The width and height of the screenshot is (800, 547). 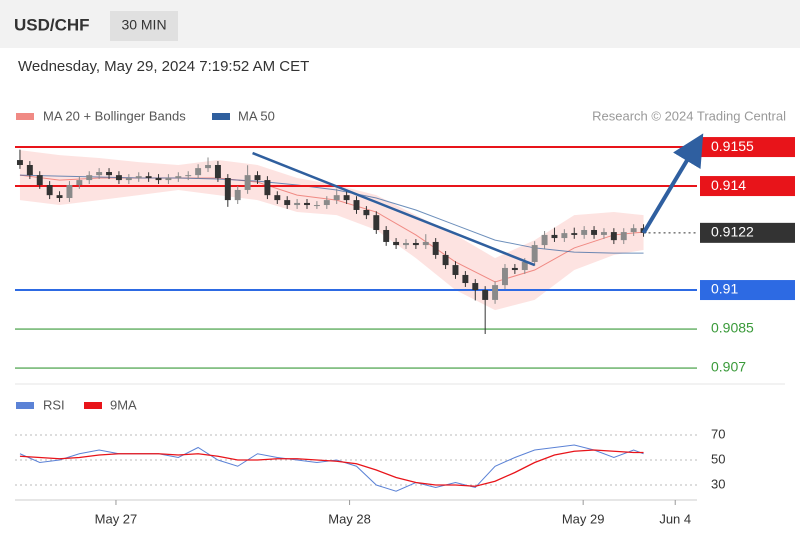 What do you see at coordinates (728, 367) in the screenshot?
I see `level-label: 0.907` at bounding box center [728, 367].